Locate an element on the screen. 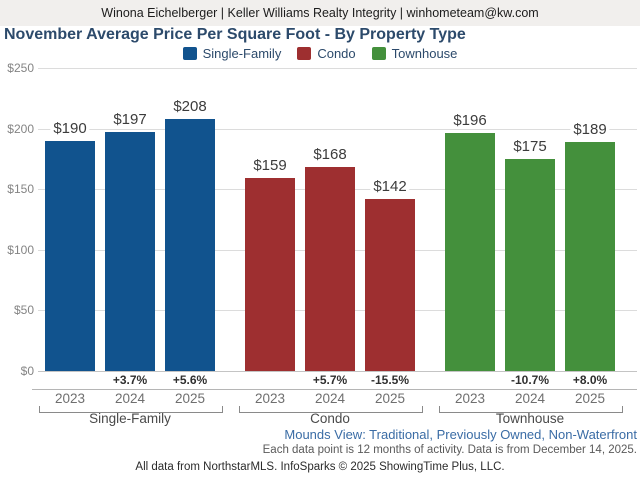 Image resolution: width=640 pixels, height=480 pixels. chart-legend: Single-Family Condo Townhouse is located at coordinates (320, 53).